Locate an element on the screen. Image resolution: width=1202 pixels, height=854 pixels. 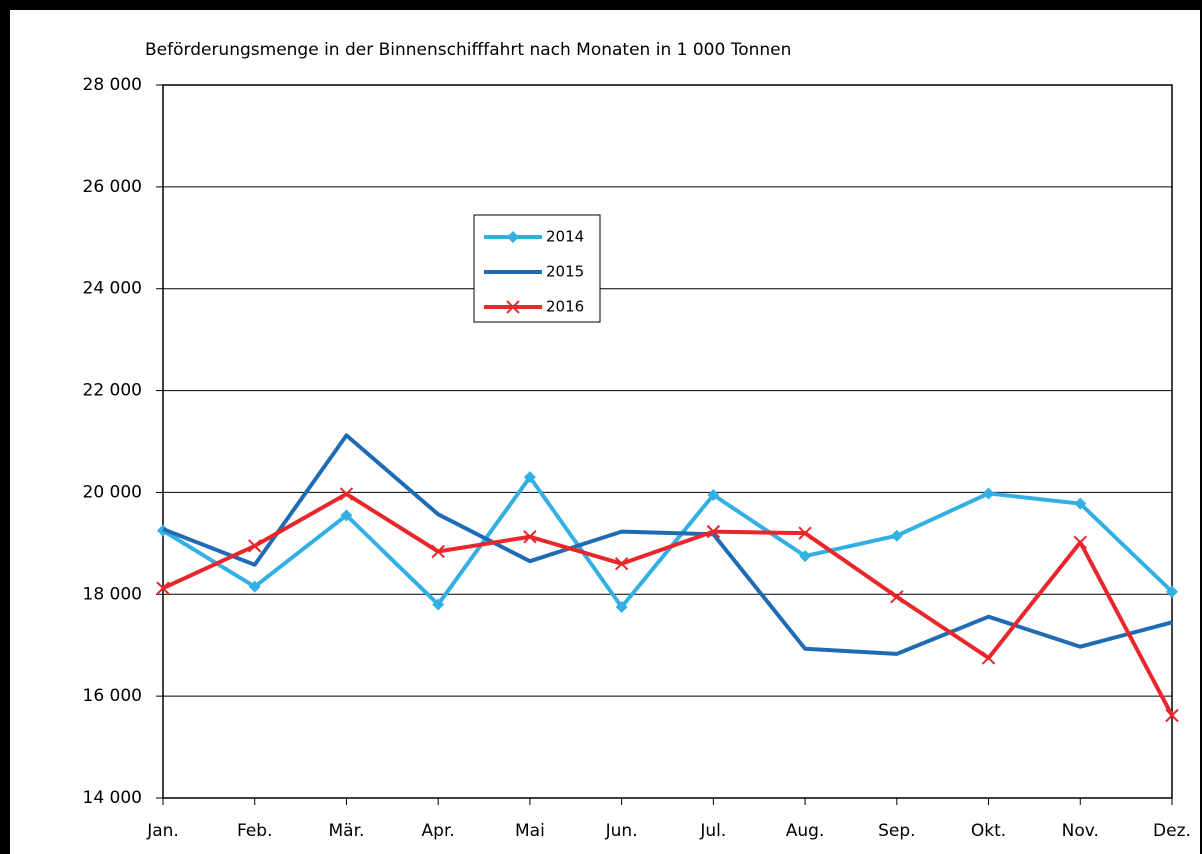
y-tick-label: 16 000 is located at coordinates (112, 696).